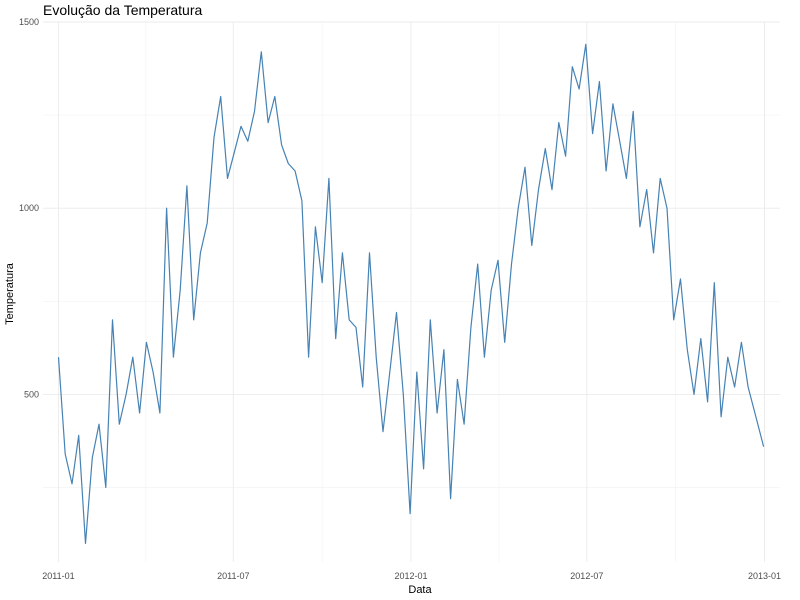 The image size is (800, 600). What do you see at coordinates (29, 22) in the screenshot?
I see `y-tick-label: 1500` at bounding box center [29, 22].